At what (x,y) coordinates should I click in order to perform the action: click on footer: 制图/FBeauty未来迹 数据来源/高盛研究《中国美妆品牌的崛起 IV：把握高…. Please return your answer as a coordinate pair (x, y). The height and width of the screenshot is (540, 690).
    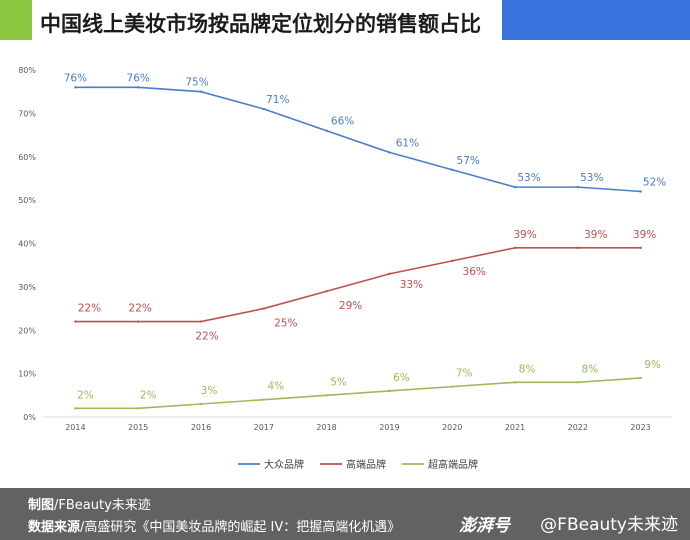
    Looking at the image, I should click on (345, 514).